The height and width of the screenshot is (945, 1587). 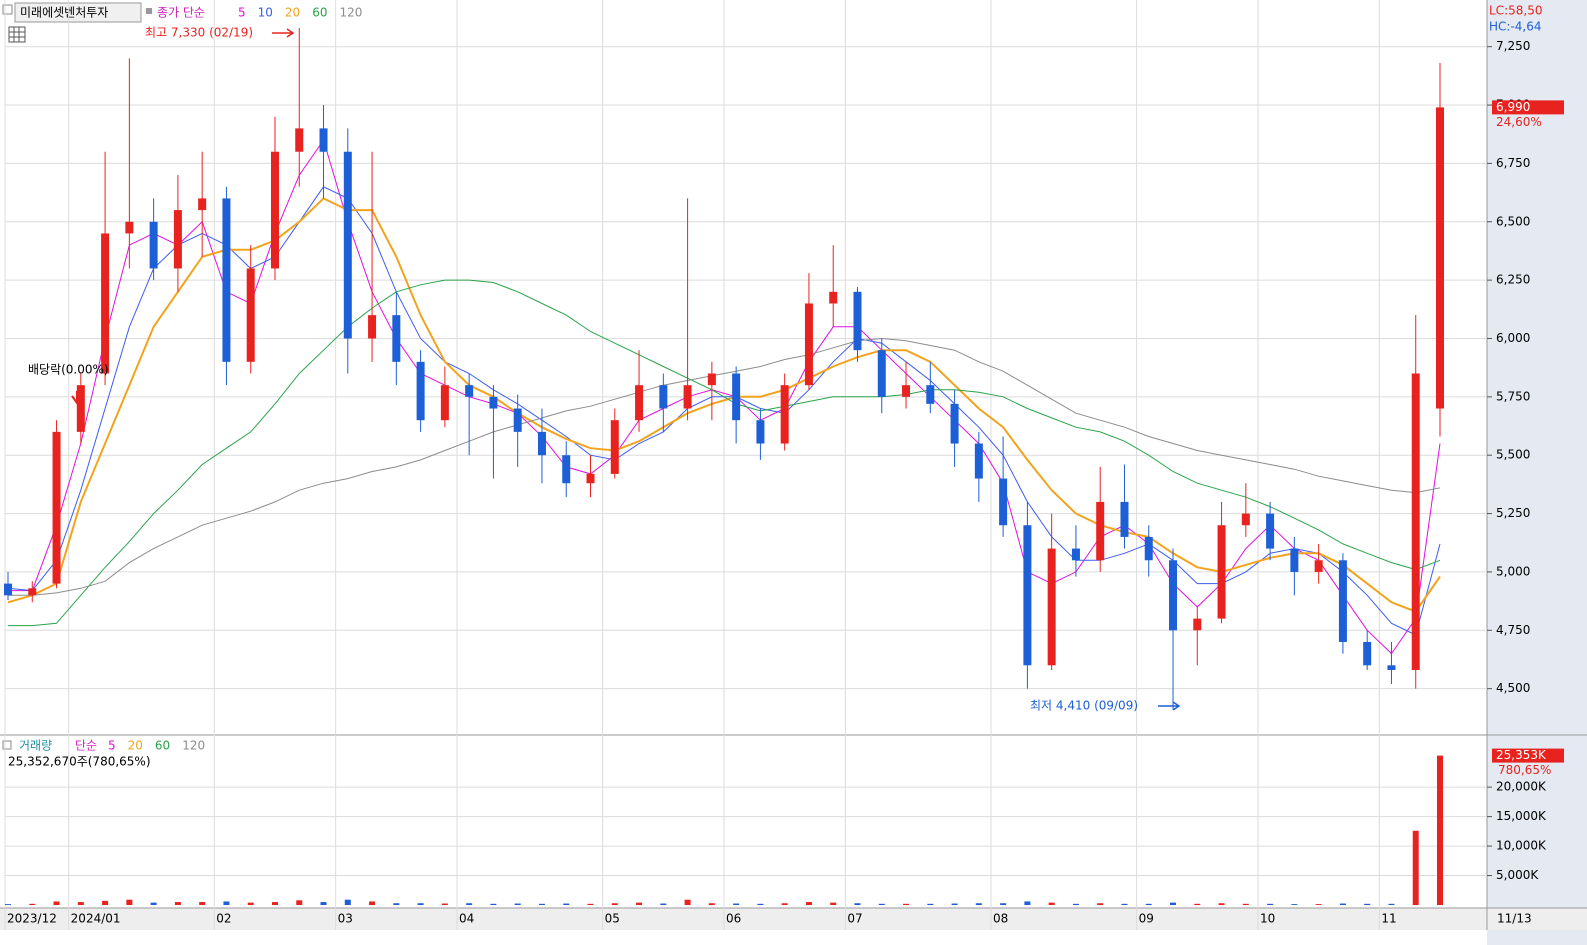 I want to click on y-tick-label: 6,500, so click(x=1513, y=221).